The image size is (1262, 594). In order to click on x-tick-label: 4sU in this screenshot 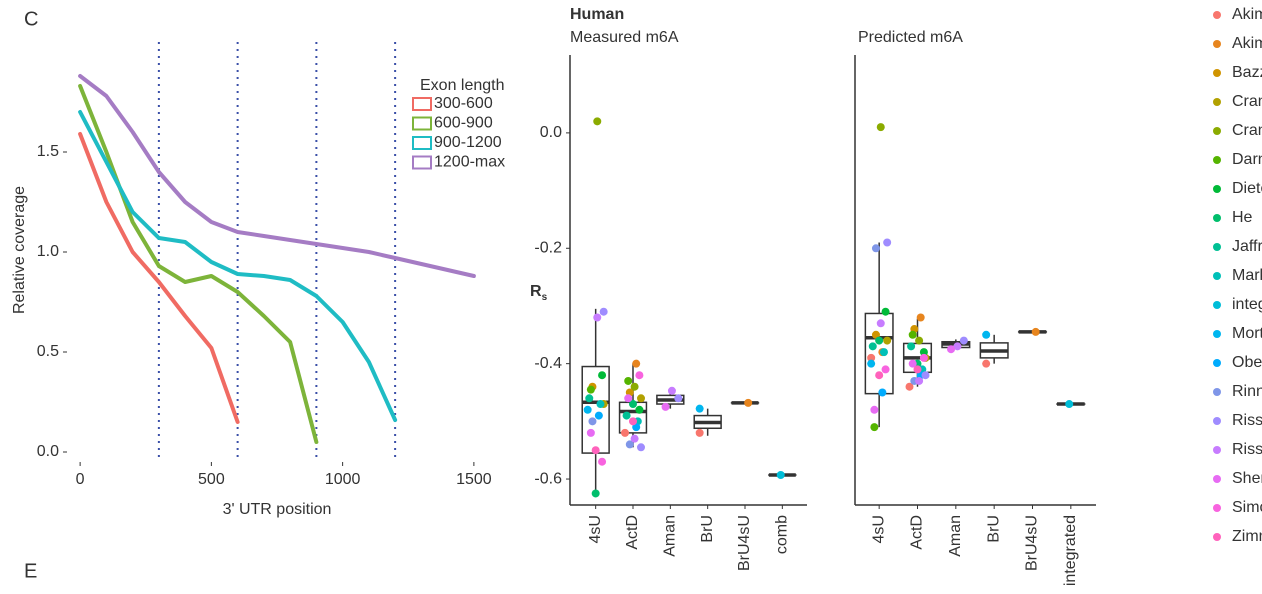, I will do `click(595, 529)`.